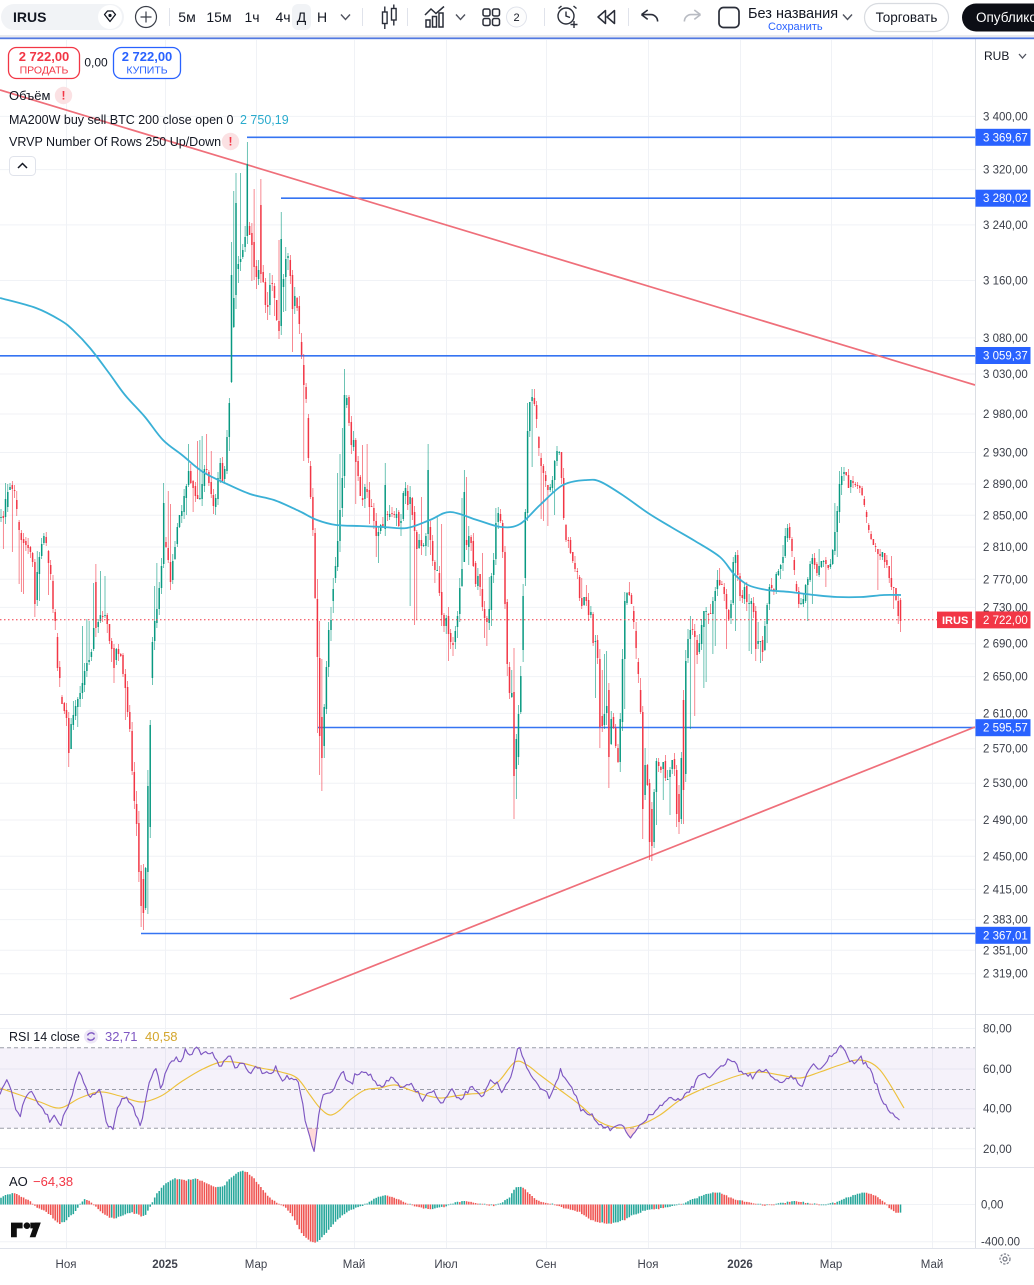  Describe the element at coordinates (218, 17) in the screenshot. I see `svg-text: 15м` at that location.